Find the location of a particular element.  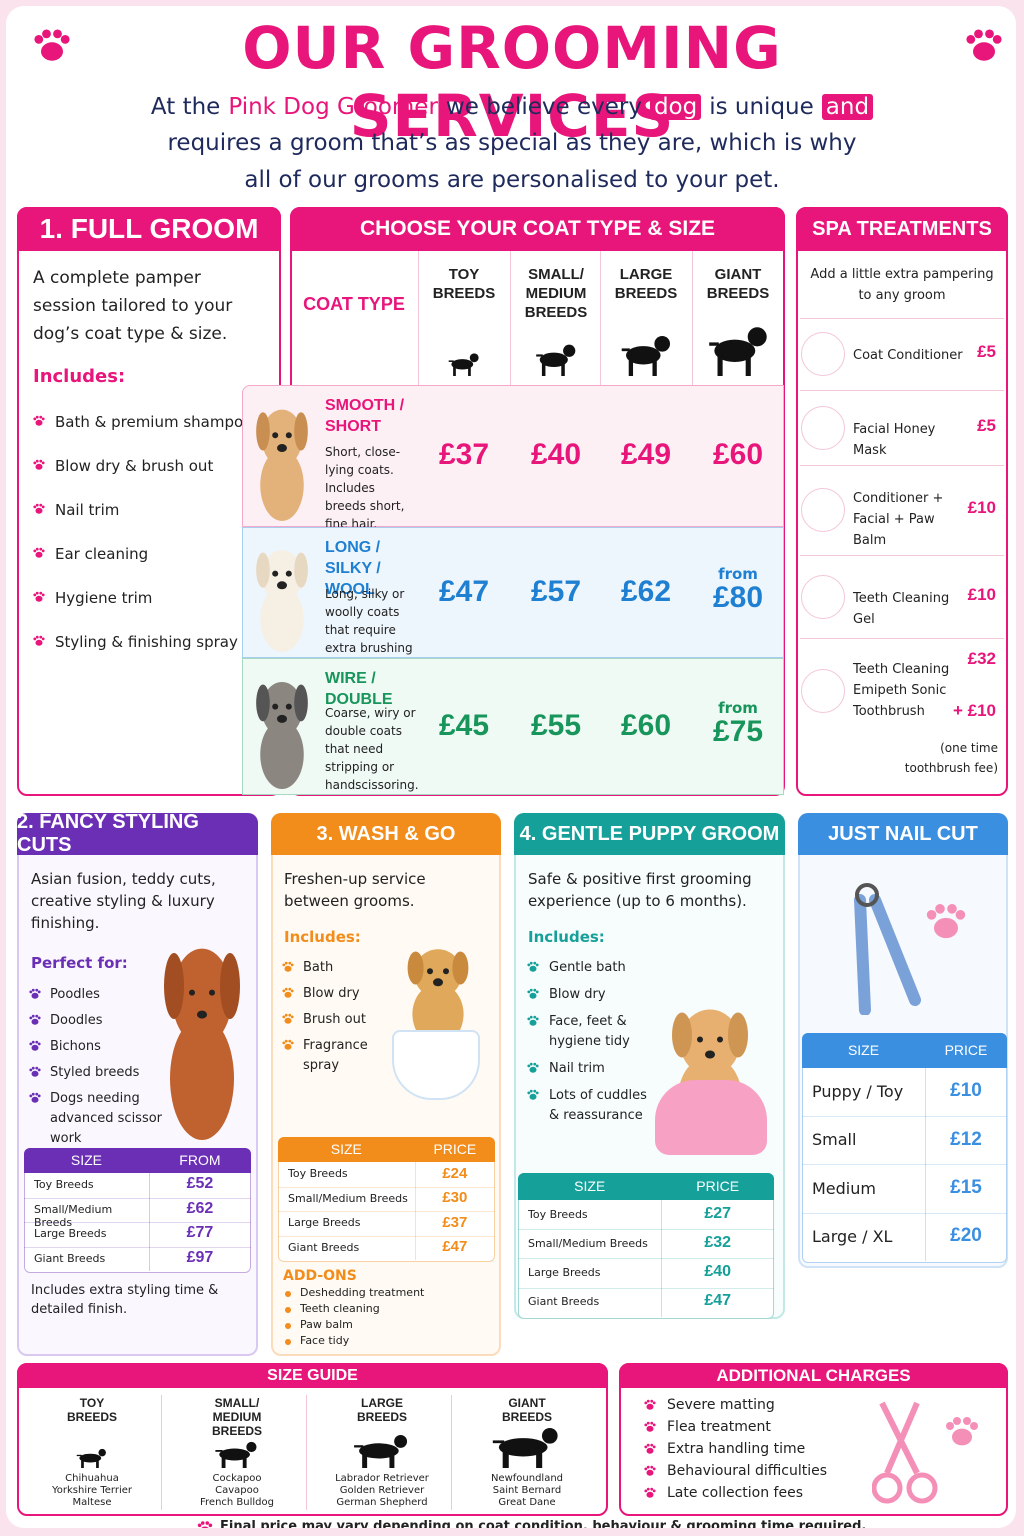

table-cell: Giant Breeds is located at coordinates (324, 1247).